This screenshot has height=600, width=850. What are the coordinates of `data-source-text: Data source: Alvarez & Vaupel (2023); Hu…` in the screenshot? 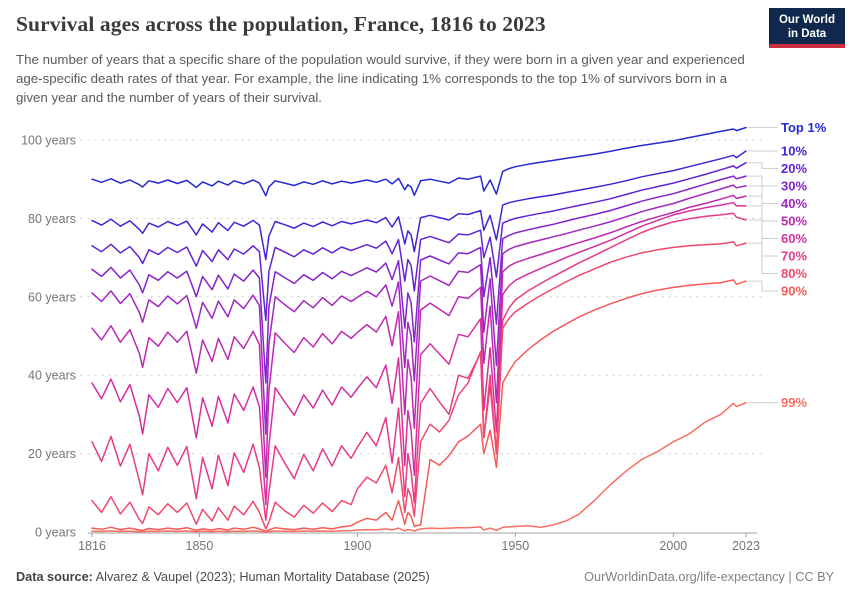 It's located at (223, 577).